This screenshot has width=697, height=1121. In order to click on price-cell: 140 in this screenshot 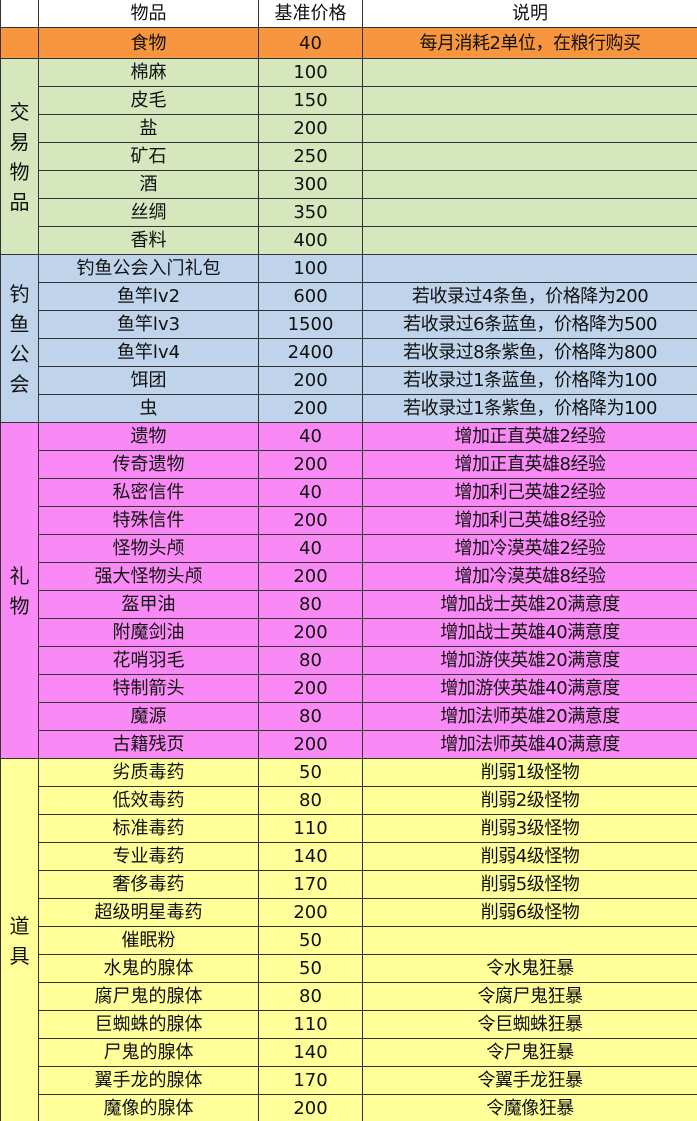, I will do `click(310, 856)`.